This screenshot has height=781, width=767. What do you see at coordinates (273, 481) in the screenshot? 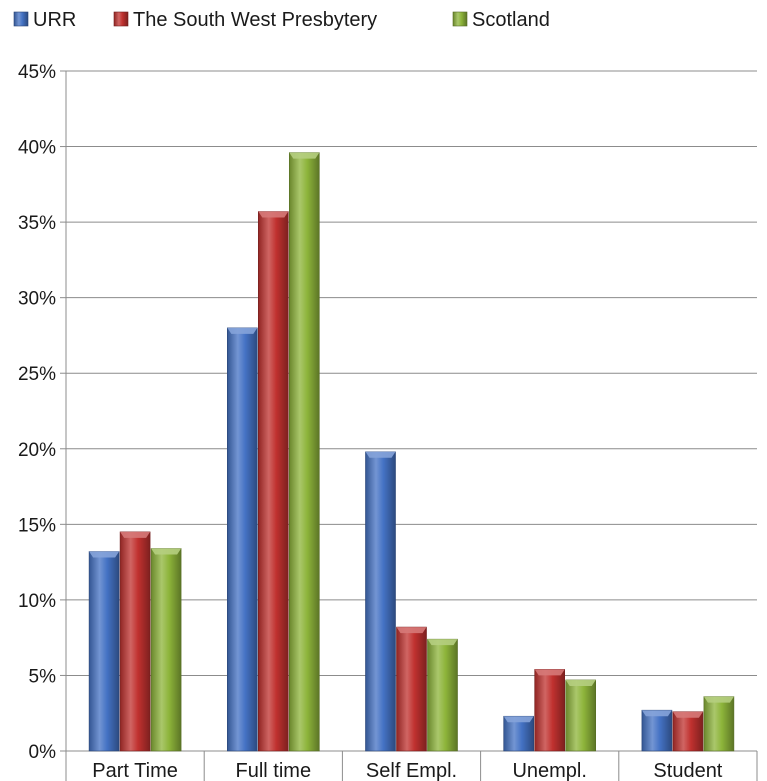
I see `bar-full-time-the-south-west-presbytery` at bounding box center [273, 481].